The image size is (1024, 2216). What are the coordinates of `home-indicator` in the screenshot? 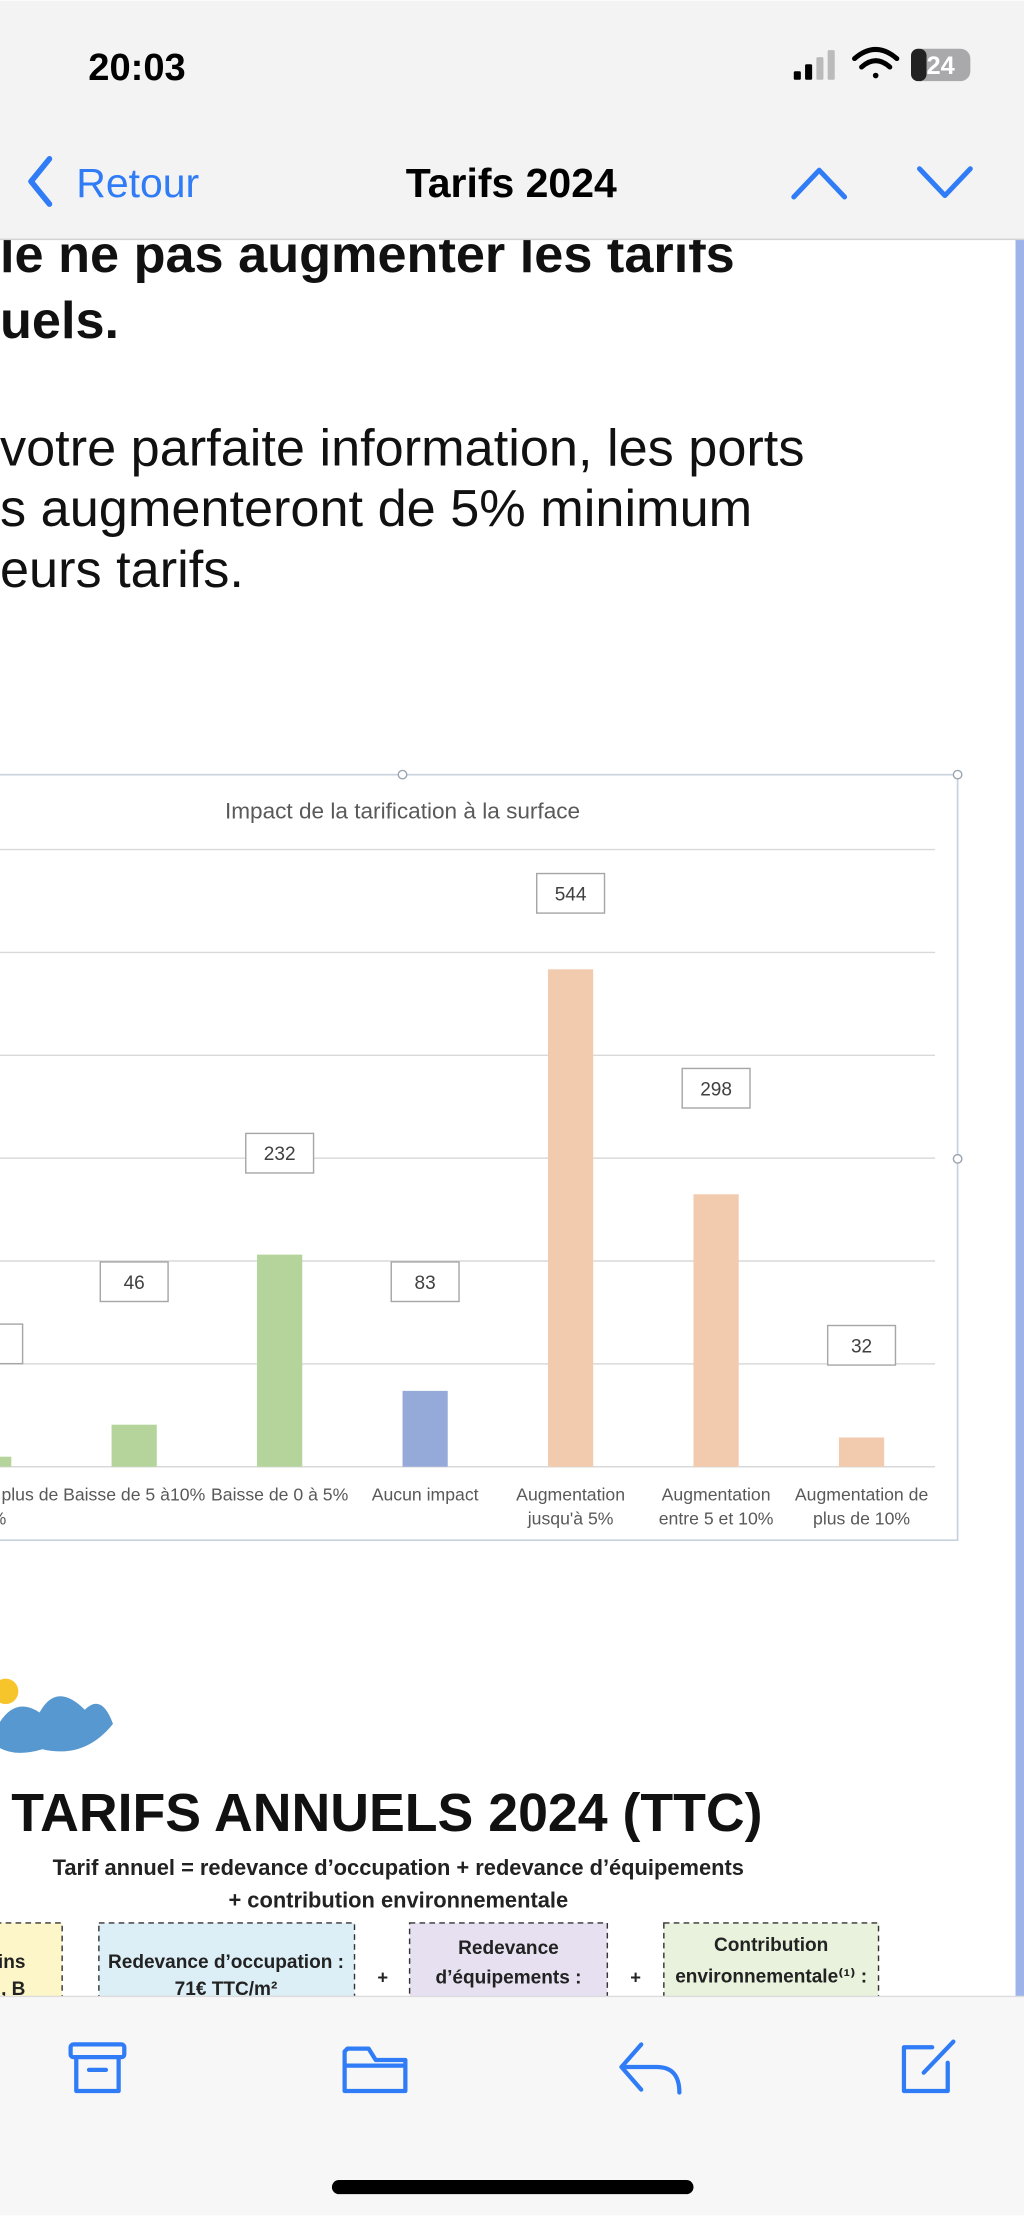 It's located at (512, 2187).